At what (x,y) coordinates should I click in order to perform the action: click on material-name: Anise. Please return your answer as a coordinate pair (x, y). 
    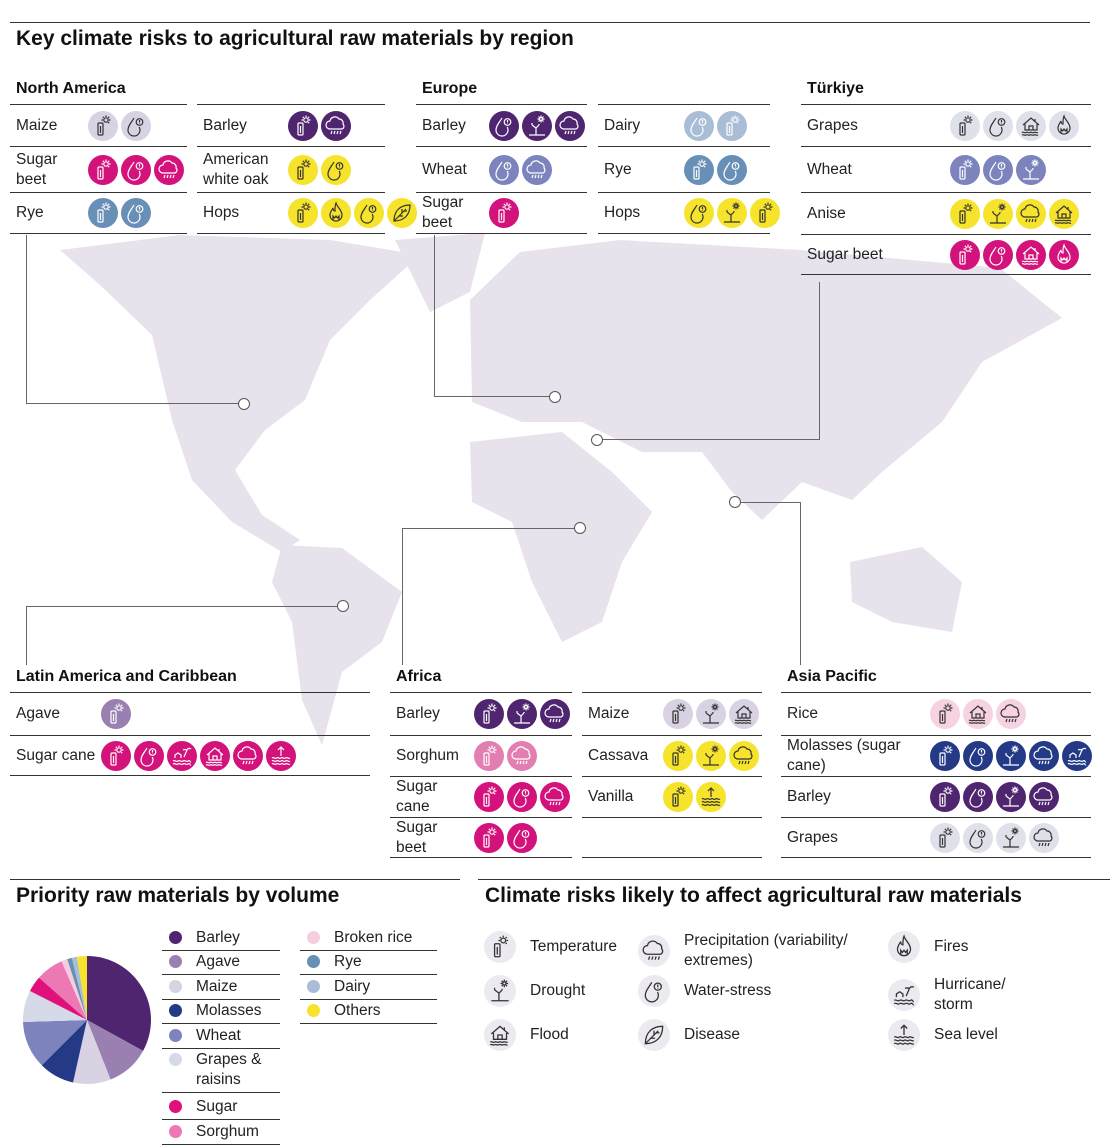
    Looking at the image, I should click on (826, 213).